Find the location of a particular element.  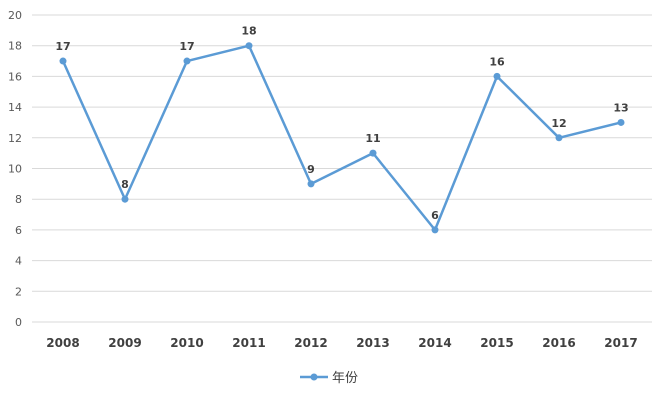

x-axis: 2008 2009 2010 2011 2012 2013 2014 2015 2016 2017 is located at coordinates (341, 343).